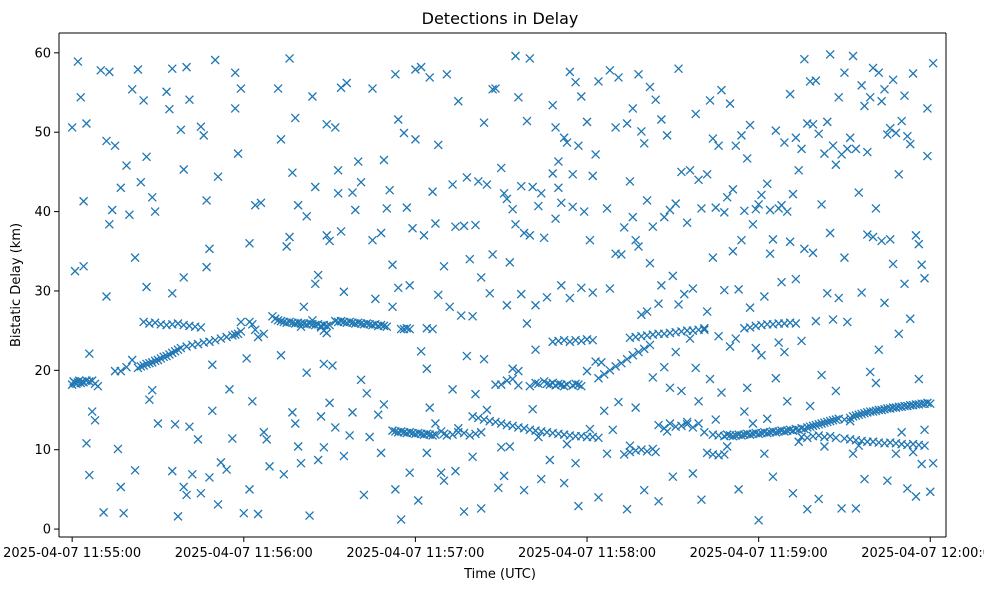  What do you see at coordinates (42, 53) in the screenshot?
I see `y-tick-label: 60` at bounding box center [42, 53].